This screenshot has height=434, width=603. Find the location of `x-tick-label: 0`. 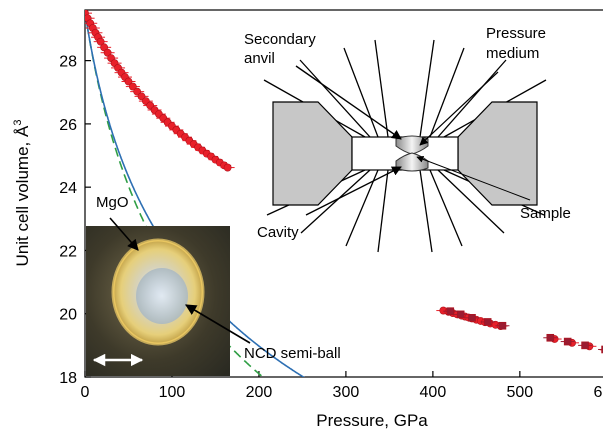

x-tick-label: 0 is located at coordinates (85, 392).